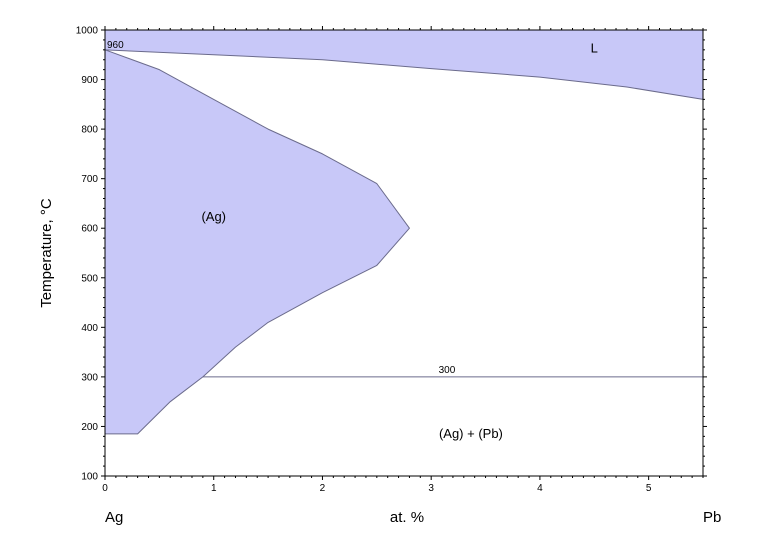 The image size is (760, 560). What do you see at coordinates (115, 45) in the screenshot?
I see `melting-point-label: 960` at bounding box center [115, 45].